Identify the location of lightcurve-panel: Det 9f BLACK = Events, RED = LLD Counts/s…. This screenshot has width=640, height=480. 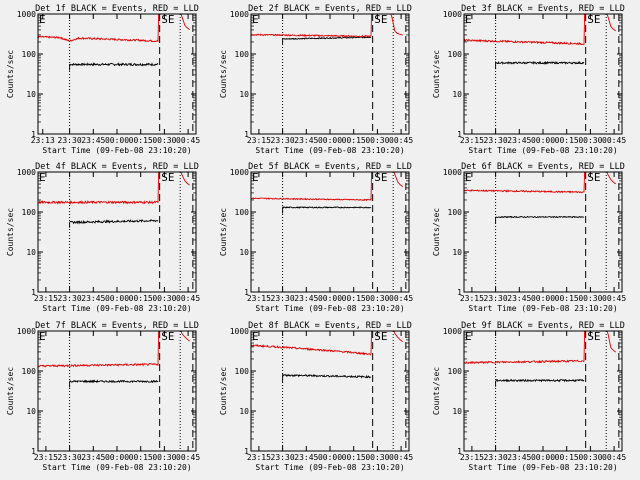
(529, 396).